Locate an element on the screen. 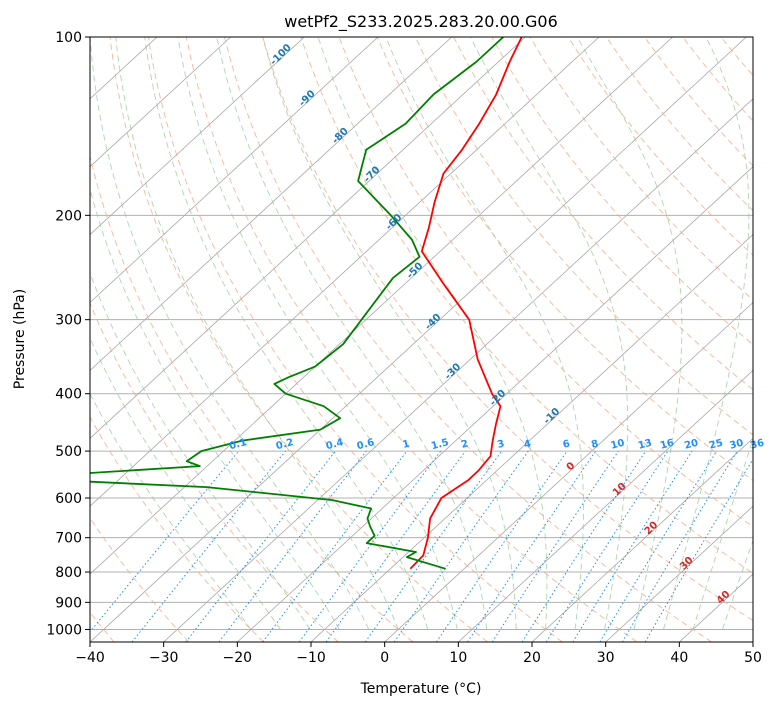 This screenshot has width=775, height=708. x-tick-label: −20 is located at coordinates (238, 658).